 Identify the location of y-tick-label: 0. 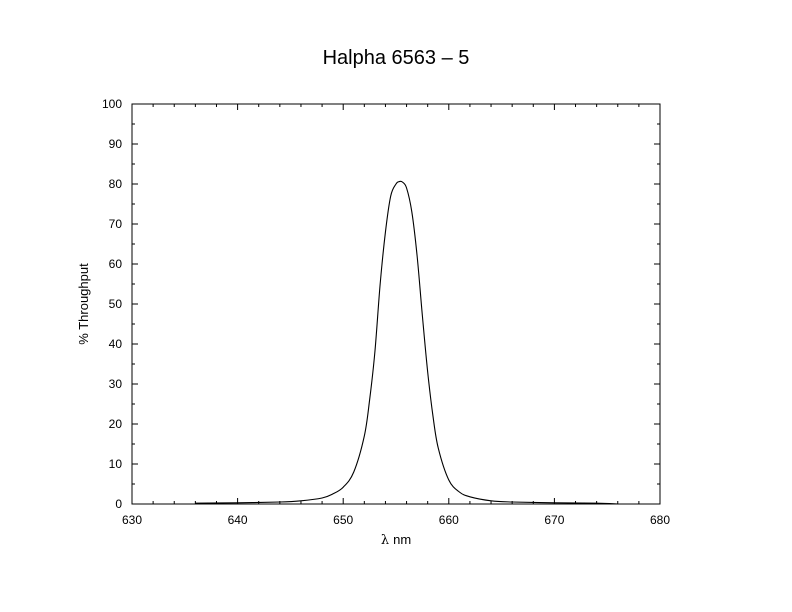
(118, 504).